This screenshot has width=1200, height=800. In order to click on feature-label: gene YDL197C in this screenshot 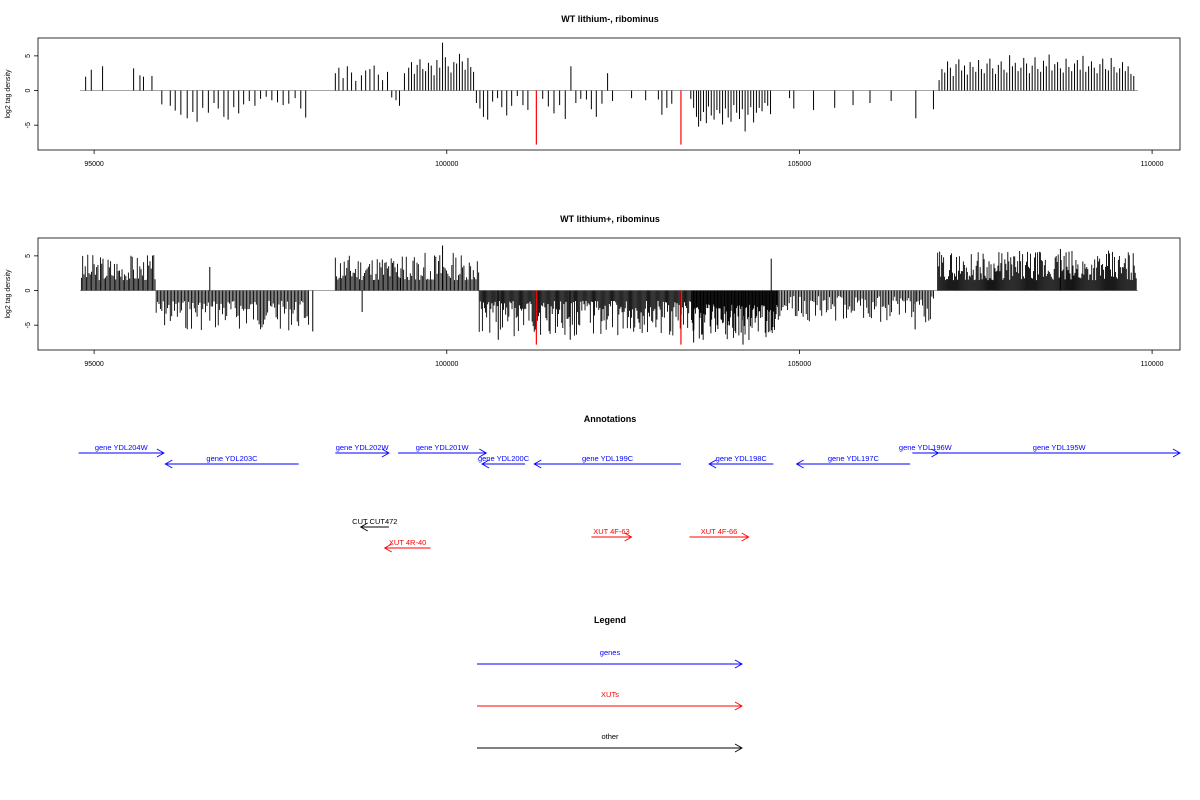, I will do `click(854, 458)`.